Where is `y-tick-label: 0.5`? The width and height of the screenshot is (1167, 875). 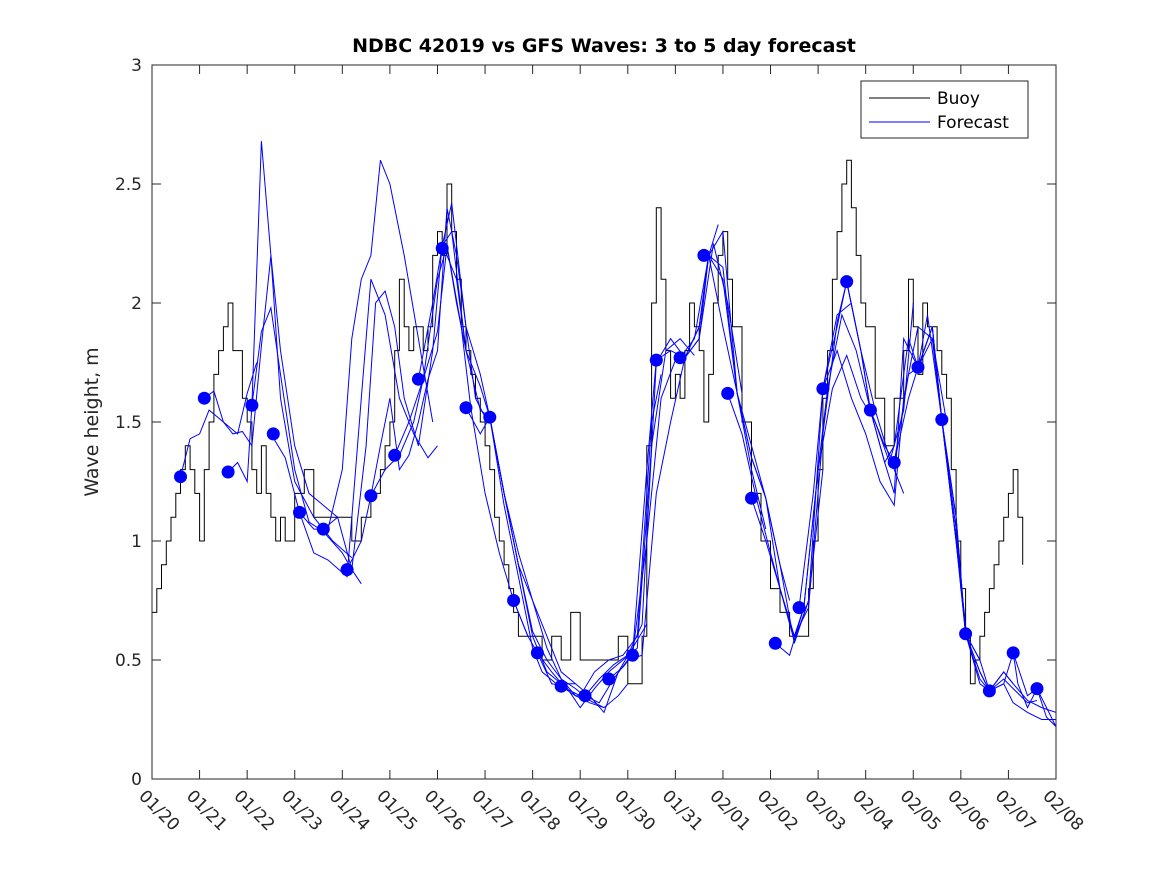 y-tick-label: 0.5 is located at coordinates (128, 661).